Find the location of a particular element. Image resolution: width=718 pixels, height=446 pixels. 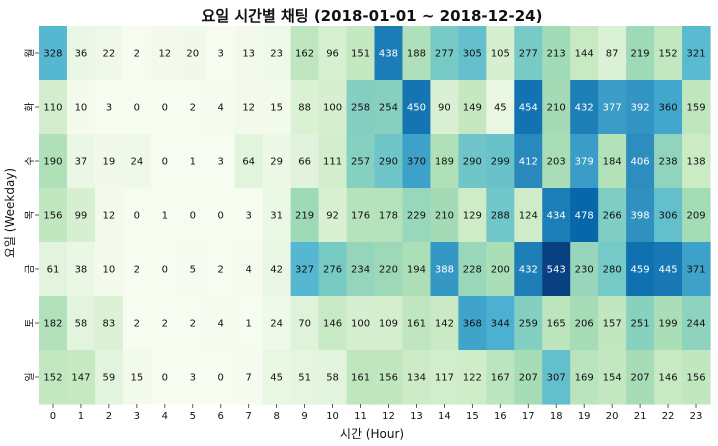

cell-value-label: 5 is located at coordinates (193, 270).